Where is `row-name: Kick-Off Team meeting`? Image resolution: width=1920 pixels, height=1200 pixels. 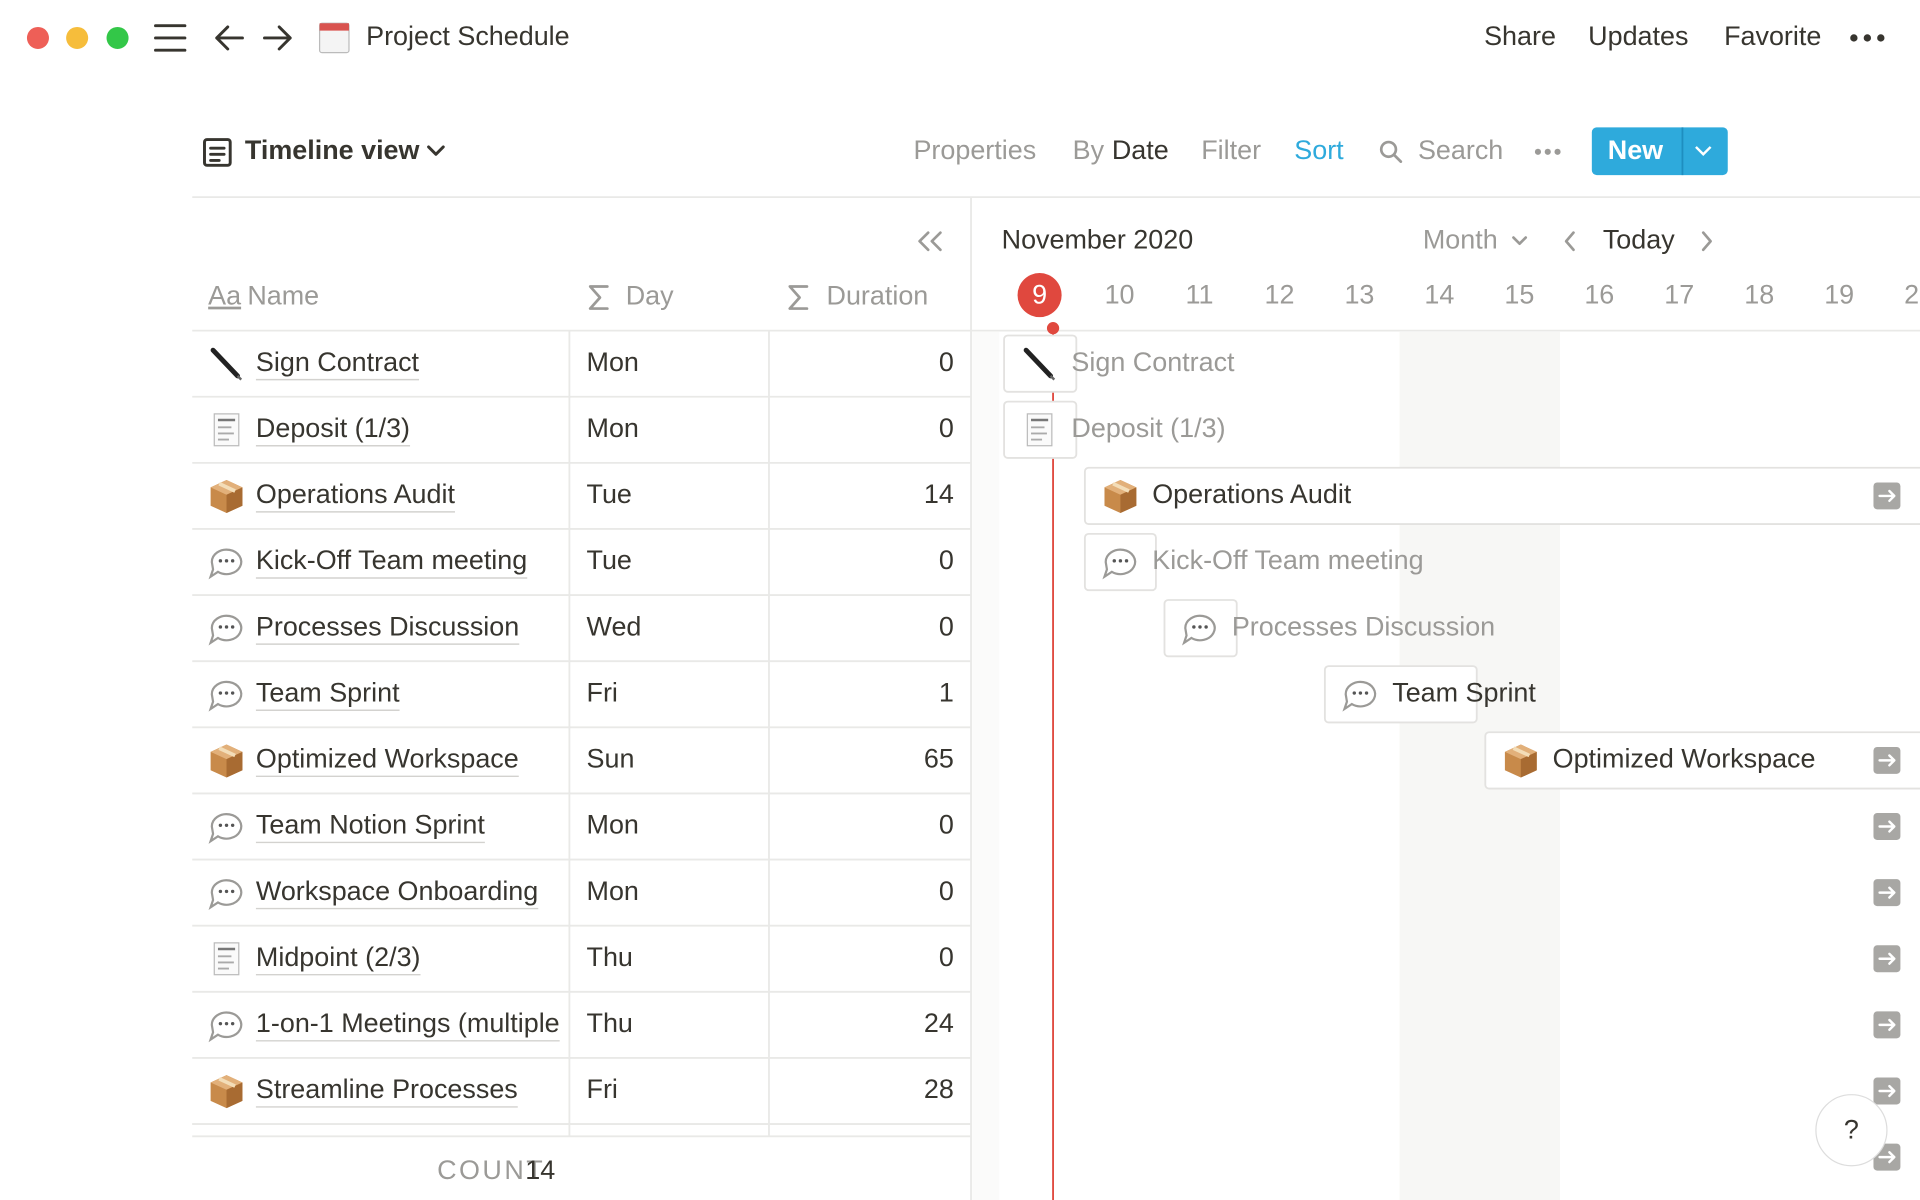
row-name: Kick-Off Team meeting is located at coordinates (391, 560).